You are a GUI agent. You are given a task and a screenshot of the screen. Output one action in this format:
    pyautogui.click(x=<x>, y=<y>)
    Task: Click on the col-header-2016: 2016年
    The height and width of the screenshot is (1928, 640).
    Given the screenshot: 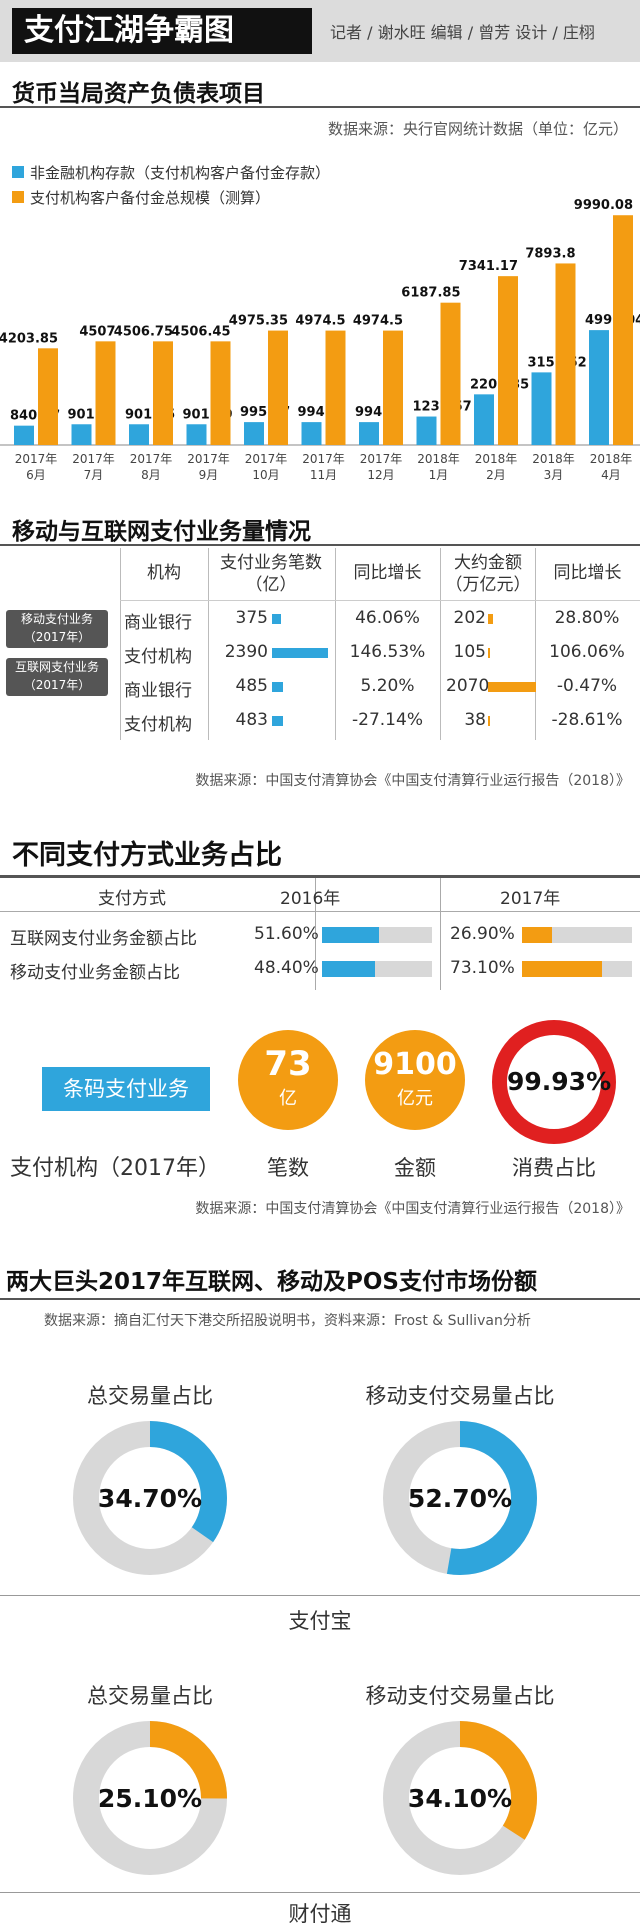 What is the action you would take?
    pyautogui.click(x=310, y=899)
    